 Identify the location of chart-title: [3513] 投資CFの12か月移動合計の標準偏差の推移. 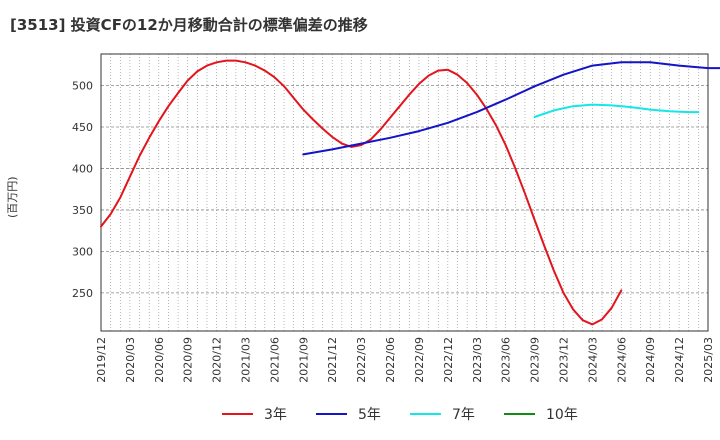
(189, 25).